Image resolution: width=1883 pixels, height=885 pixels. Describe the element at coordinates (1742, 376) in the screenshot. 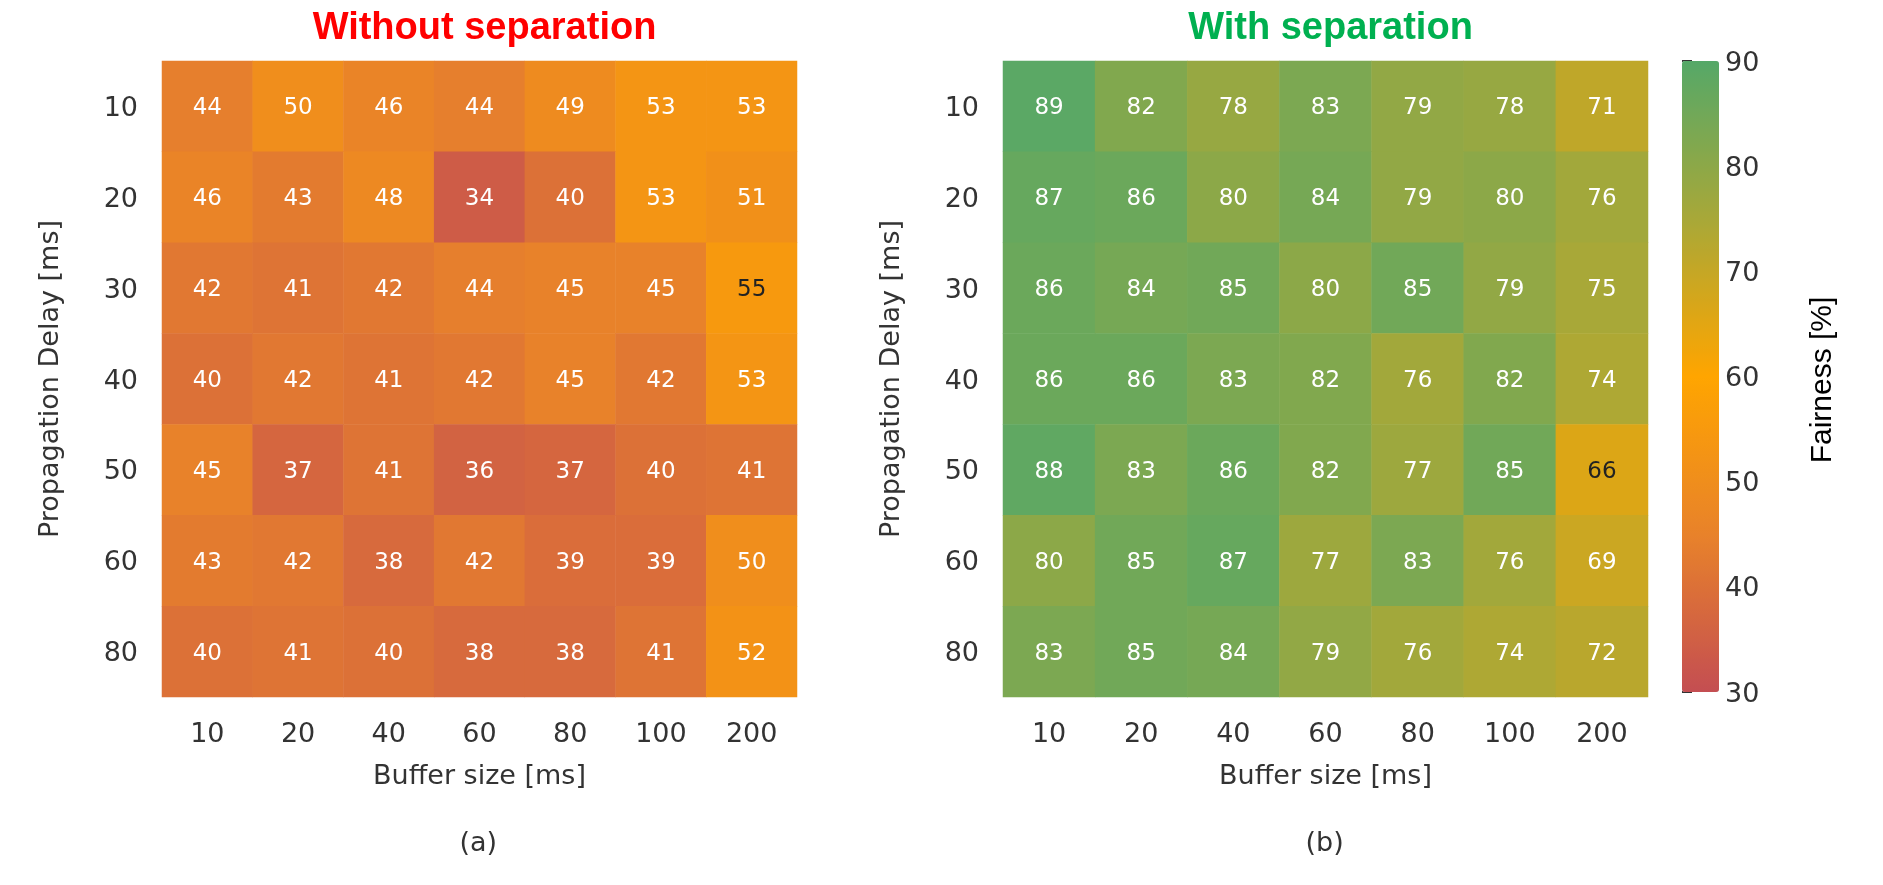

I see `color-bar-label: 60` at that location.